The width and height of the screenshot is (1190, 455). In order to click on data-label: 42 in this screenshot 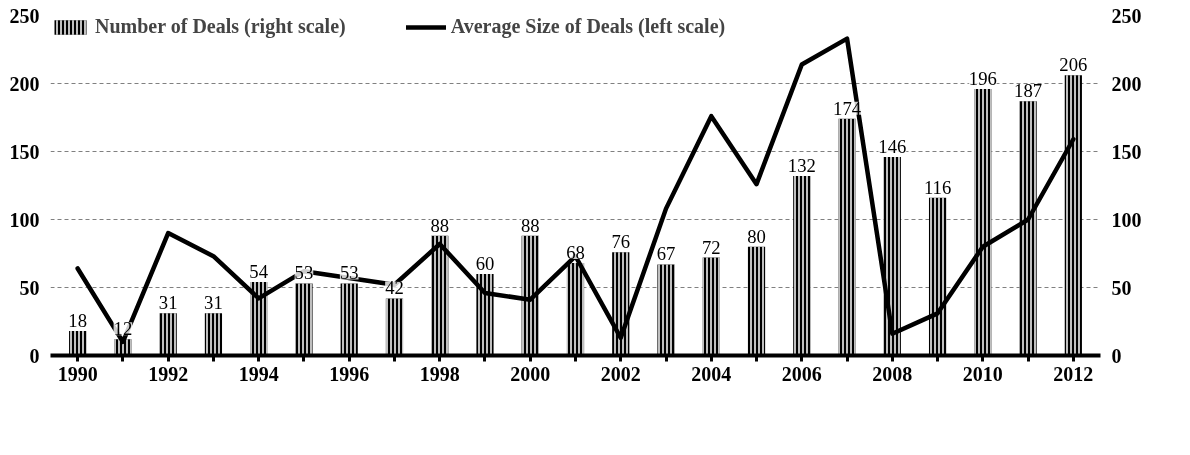, I will do `click(394, 288)`.